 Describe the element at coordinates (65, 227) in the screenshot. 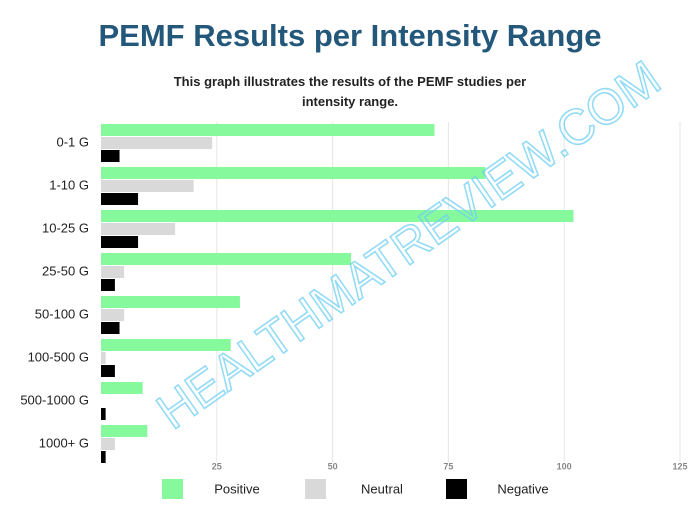

I see `y-tick-label: 10-25 G` at that location.